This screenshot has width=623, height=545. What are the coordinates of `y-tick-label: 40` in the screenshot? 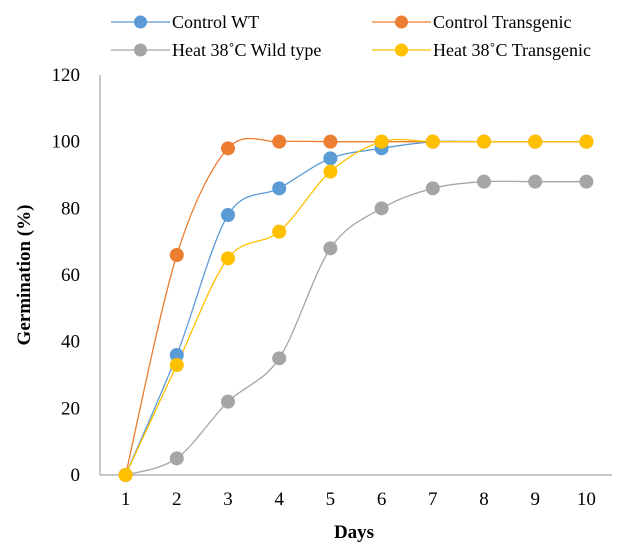 It's located at (70, 342).